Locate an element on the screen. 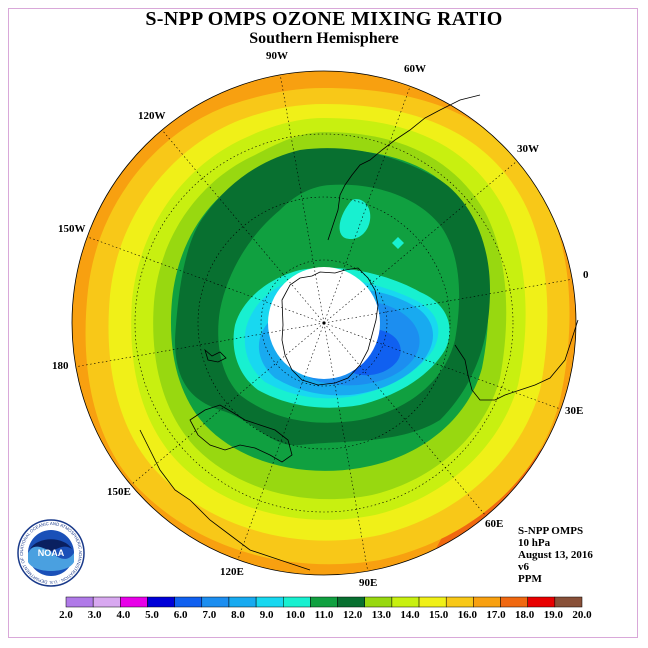  colorbar-label: 15.0 is located at coordinates (439, 615).